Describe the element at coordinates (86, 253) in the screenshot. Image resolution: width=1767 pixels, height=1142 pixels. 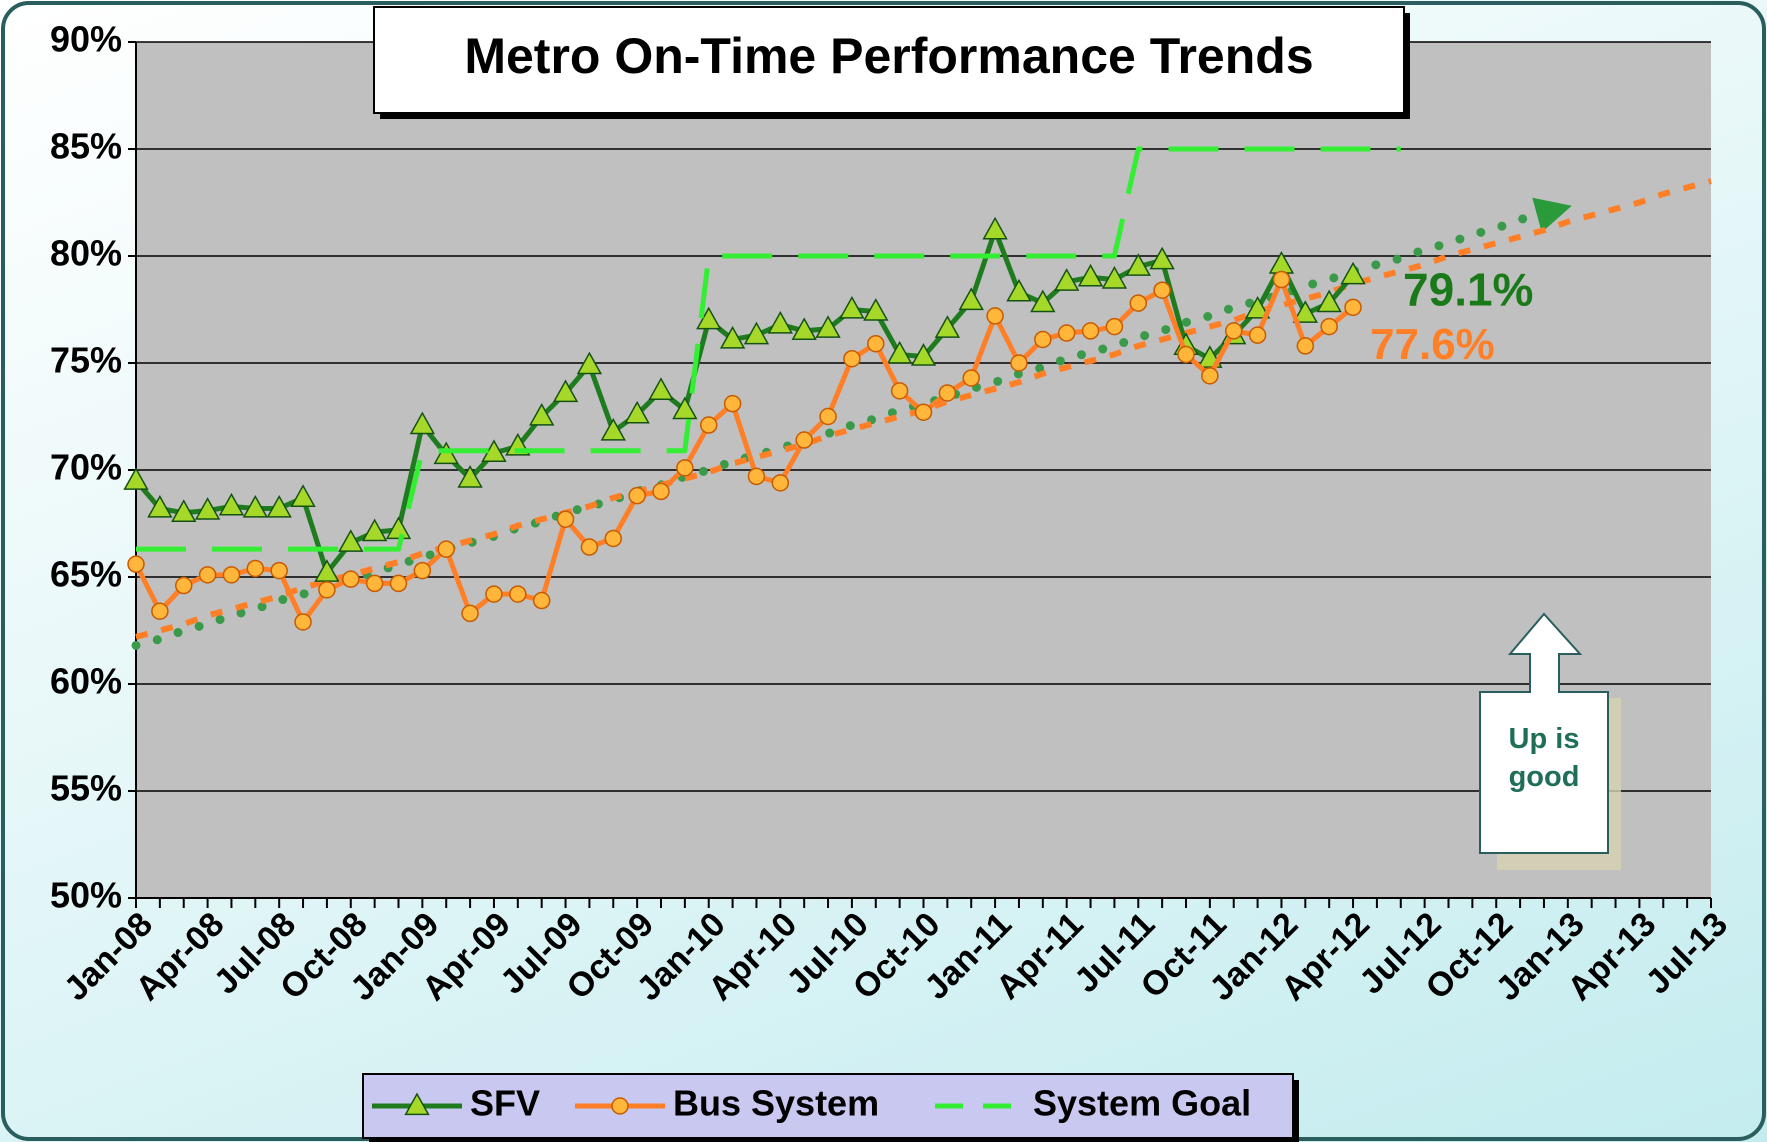
I see `y-tick-label: 80%` at that location.